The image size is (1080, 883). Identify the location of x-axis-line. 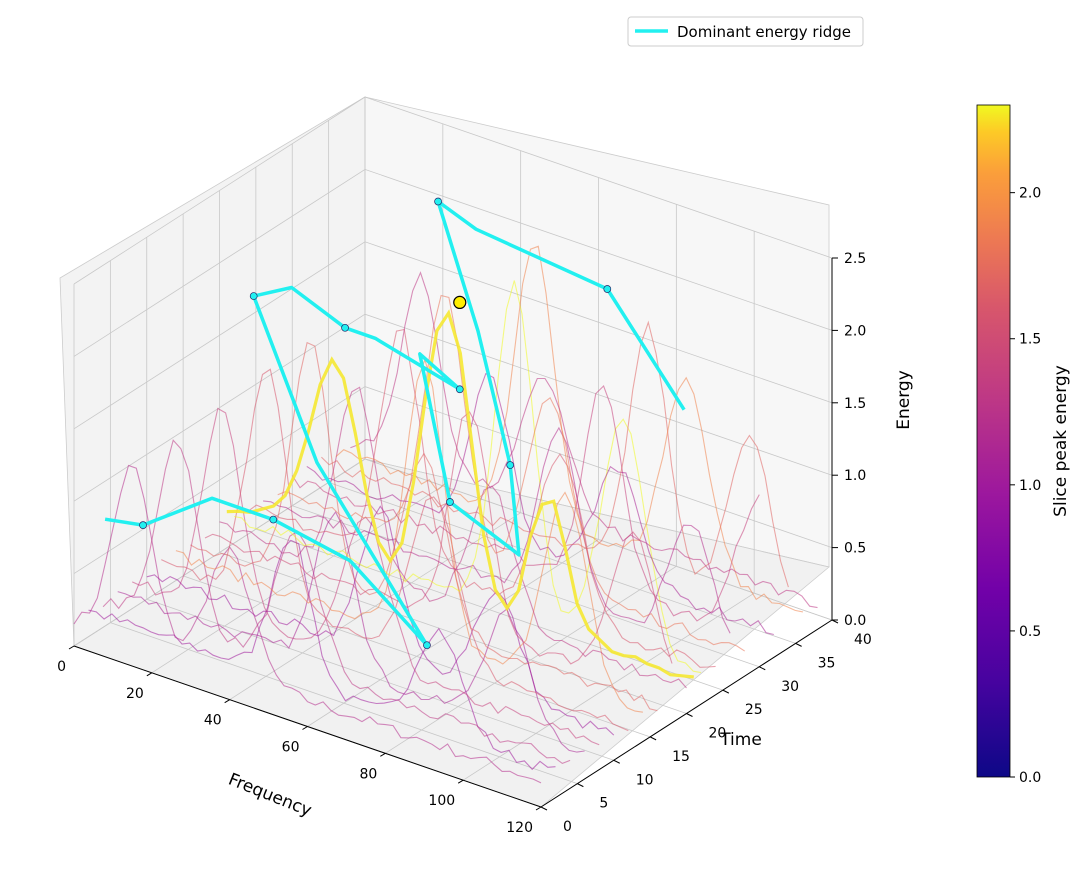
(307, 726).